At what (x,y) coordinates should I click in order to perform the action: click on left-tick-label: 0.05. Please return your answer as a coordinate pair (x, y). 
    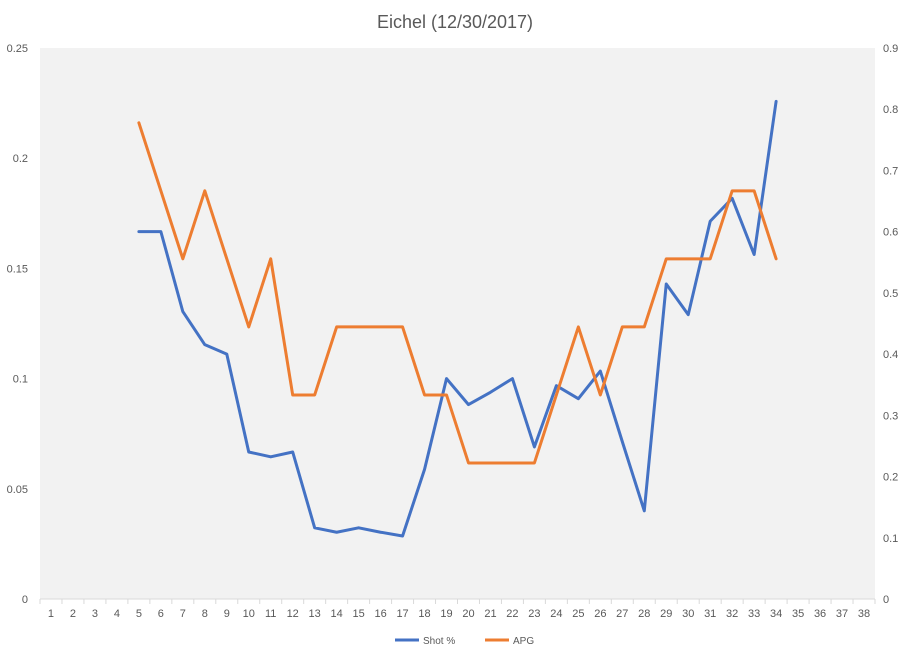
    Looking at the image, I should click on (17, 490).